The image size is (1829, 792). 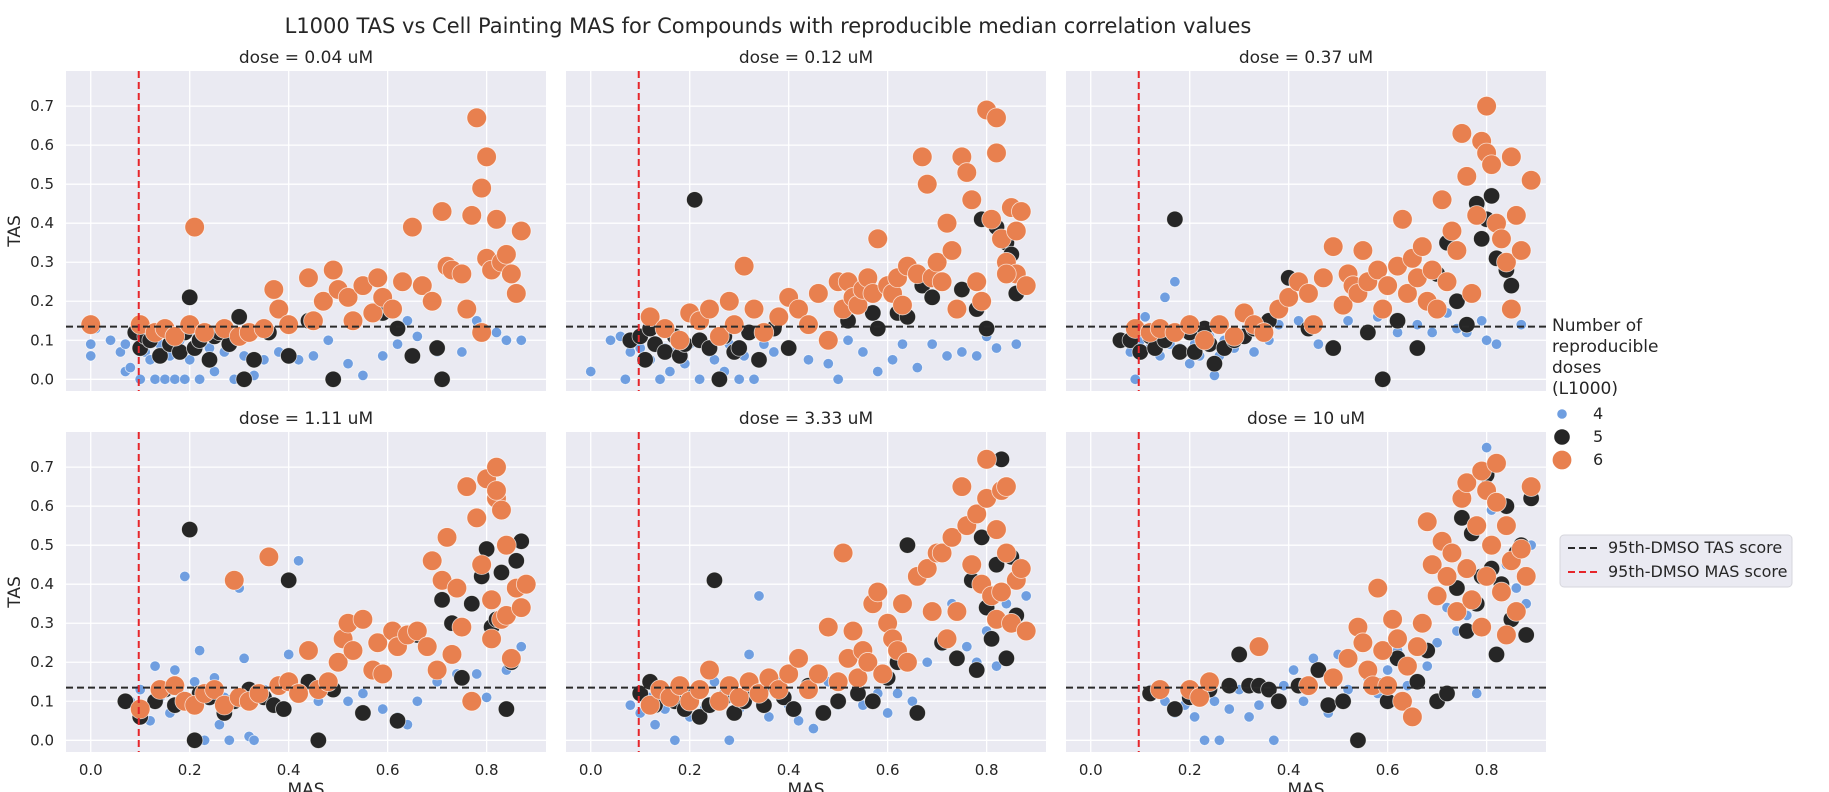 What do you see at coordinates (42, 740) in the screenshot?
I see `y-tick-label: 0.0` at bounding box center [42, 740].